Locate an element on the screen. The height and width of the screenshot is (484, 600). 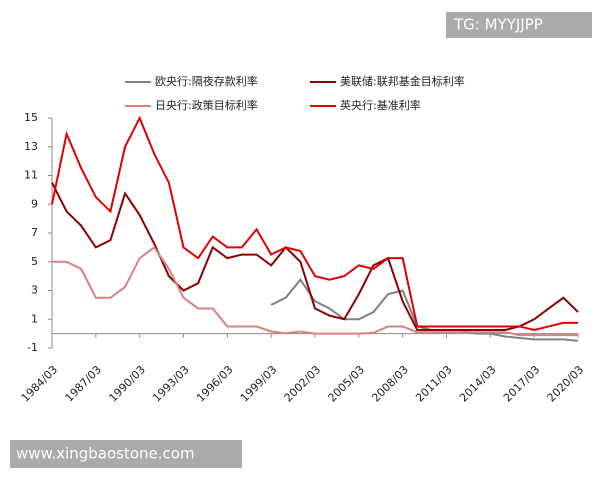
x-tick-label: 2008/03 is located at coordinates (390, 384).